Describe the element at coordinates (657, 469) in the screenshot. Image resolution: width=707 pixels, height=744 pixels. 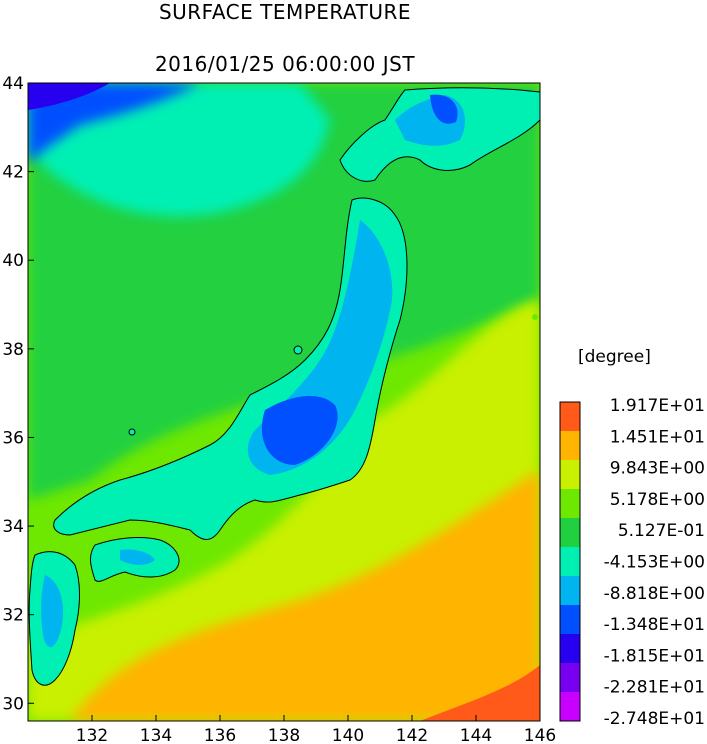
I see `legend-label: 9.843E+00` at that location.